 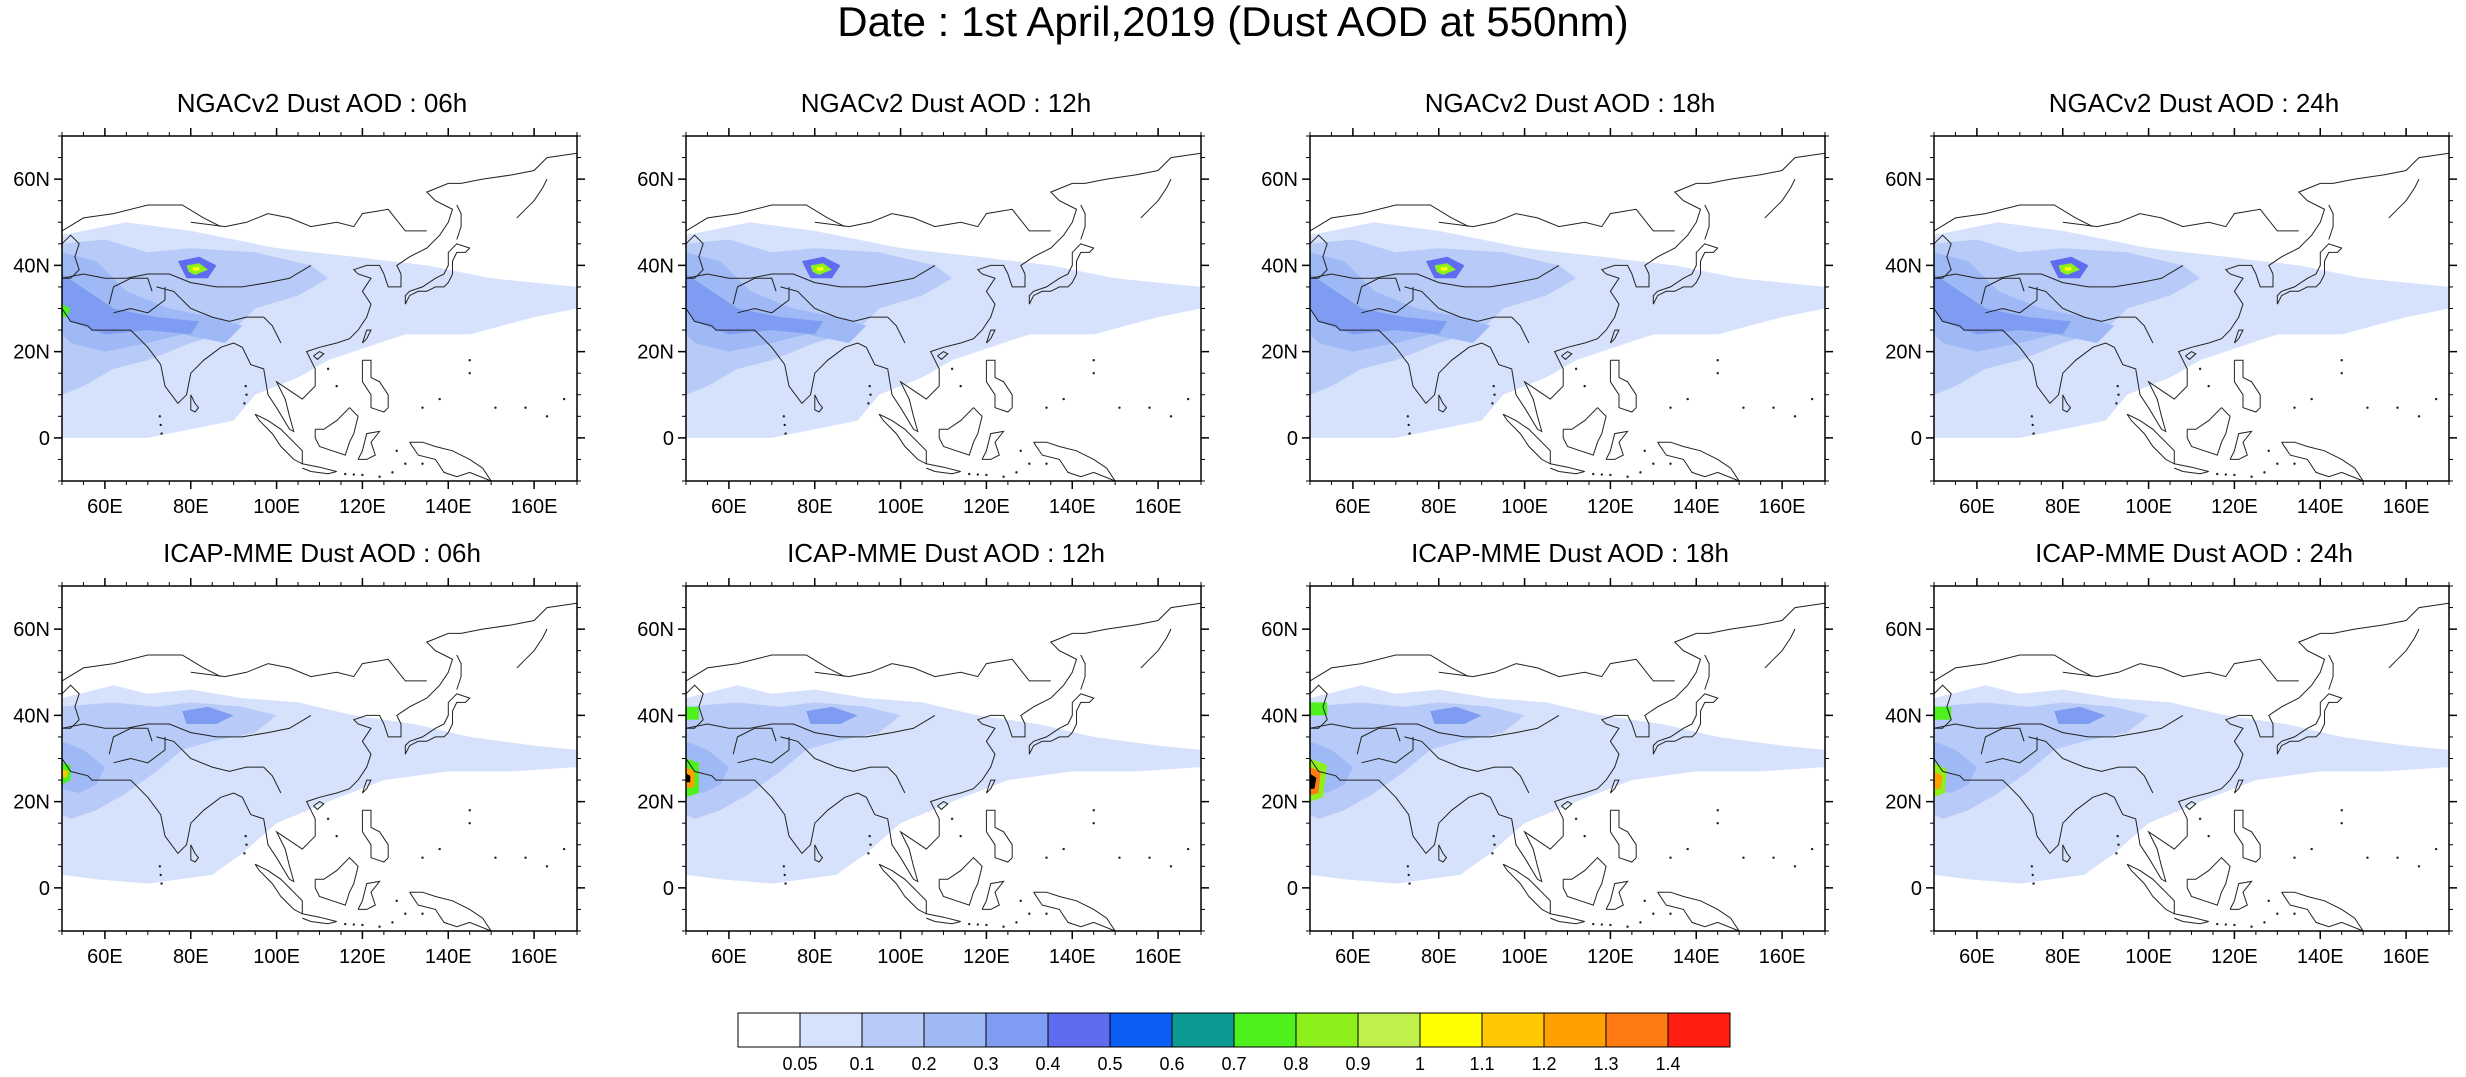 I want to click on colorbar-label: 0.3, so click(x=985, y=1063).